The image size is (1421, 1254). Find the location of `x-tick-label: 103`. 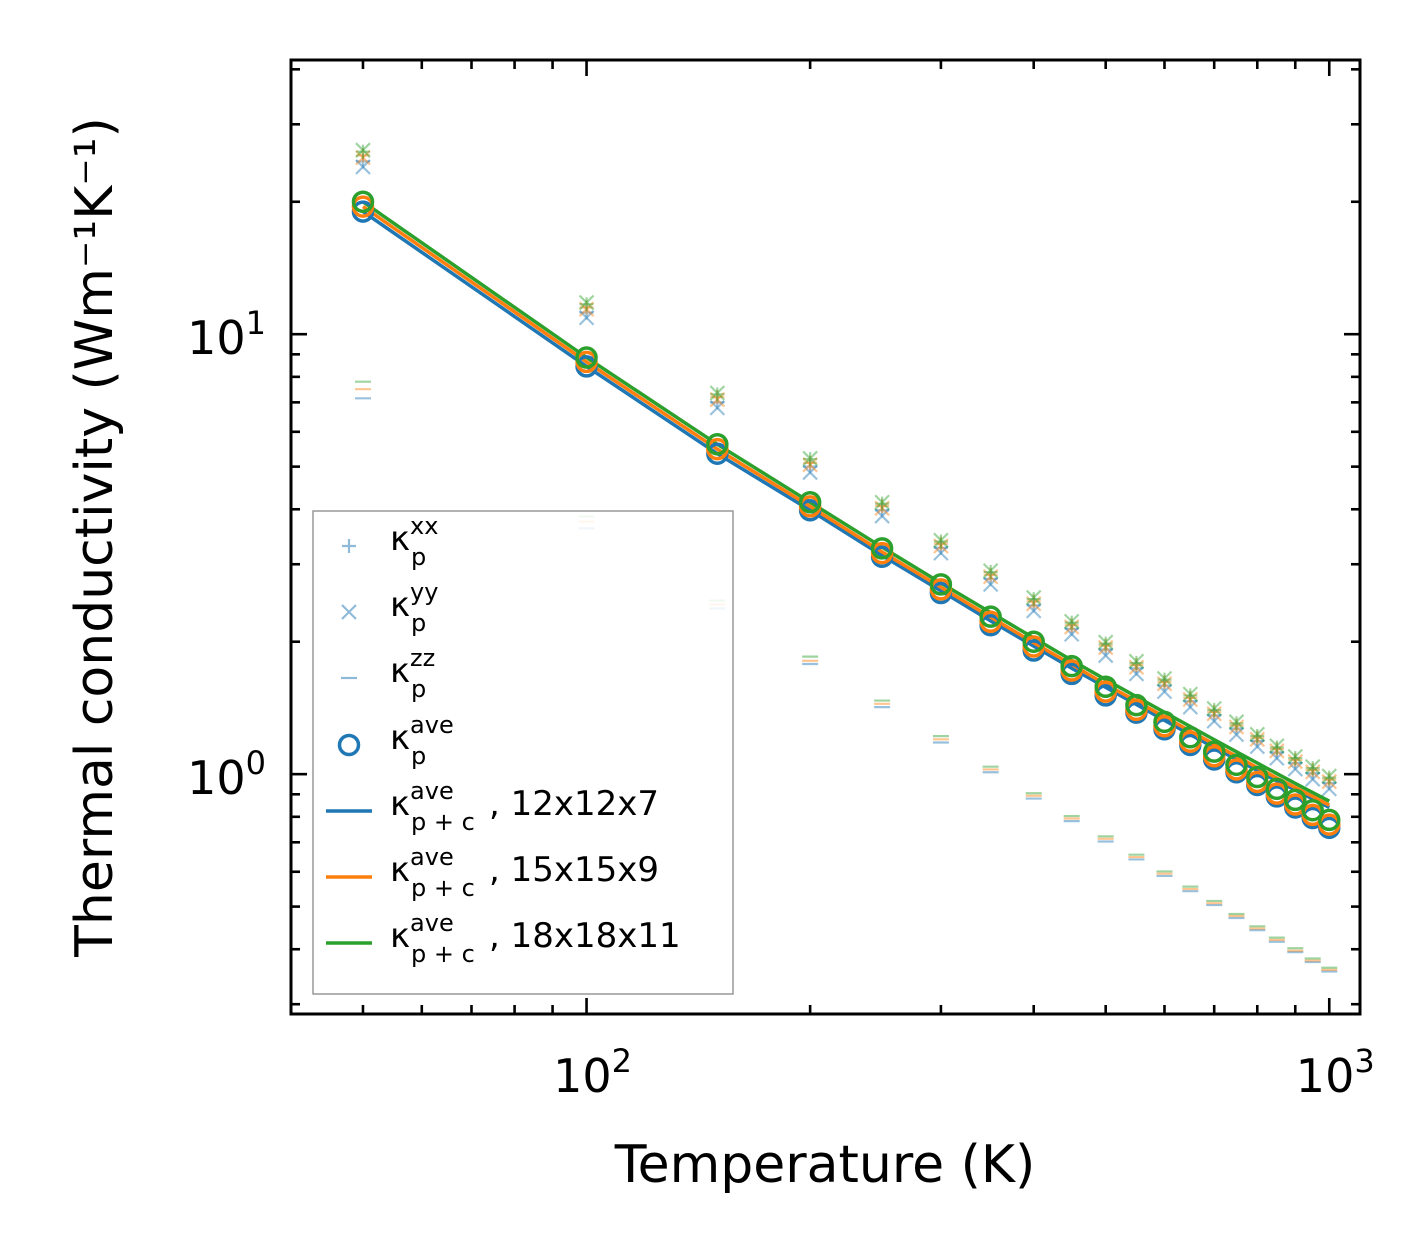

x-tick-label: 103 is located at coordinates (1335, 1072).